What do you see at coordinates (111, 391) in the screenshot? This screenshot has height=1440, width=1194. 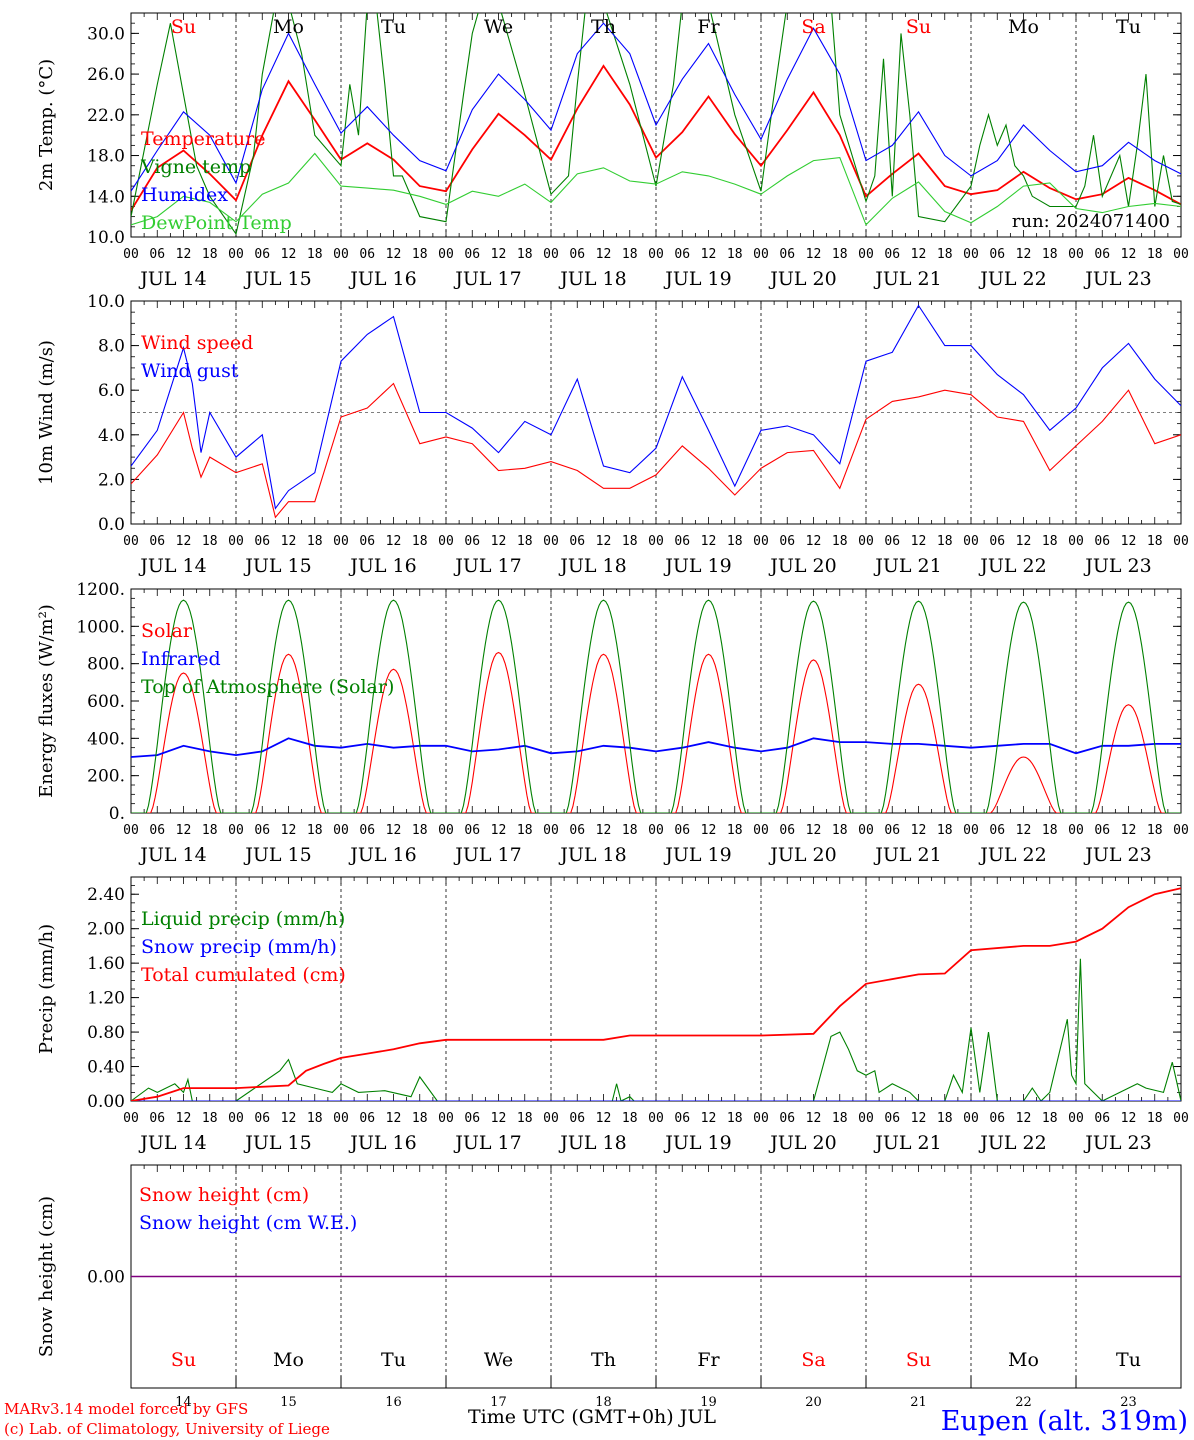 I see `y-tick-label: 6.0` at bounding box center [111, 391].